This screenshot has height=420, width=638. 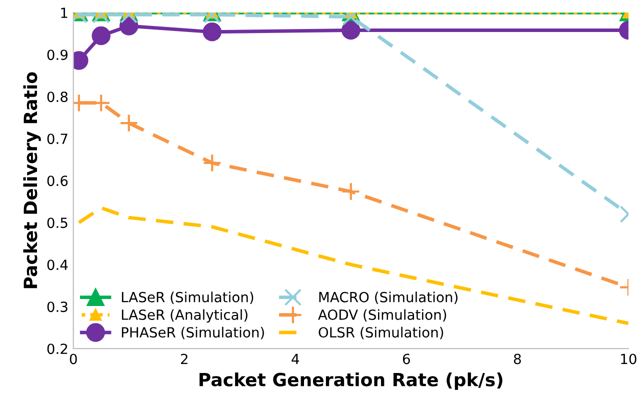 What do you see at coordinates (382, 315) in the screenshot?
I see `legend-label: AODV (Simulation)` at bounding box center [382, 315].